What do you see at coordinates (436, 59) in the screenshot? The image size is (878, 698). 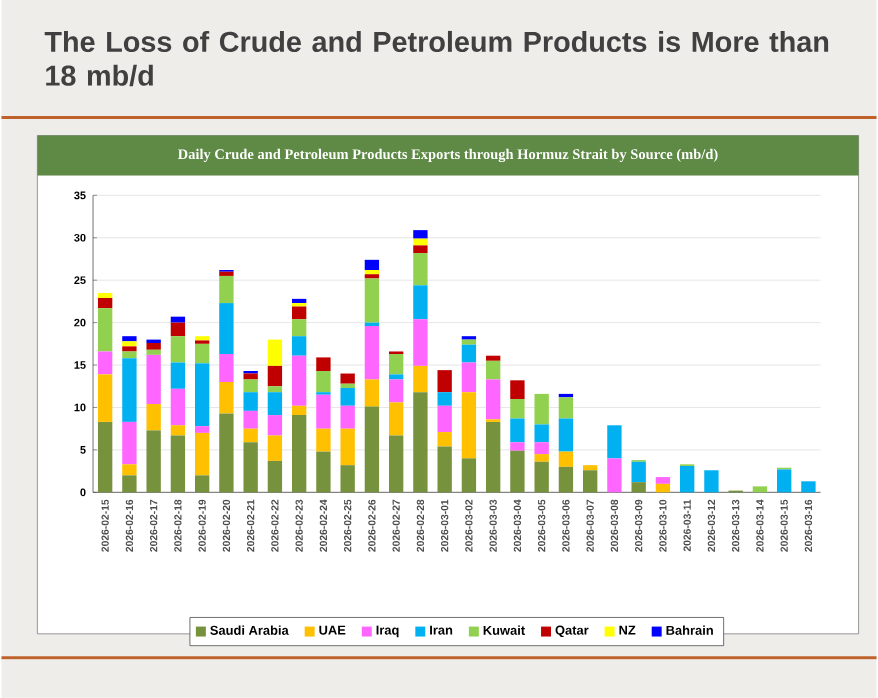 I see `chart-title: The Loss of Crude and Petroleum Products is More than 18 mb/d` at bounding box center [436, 59].